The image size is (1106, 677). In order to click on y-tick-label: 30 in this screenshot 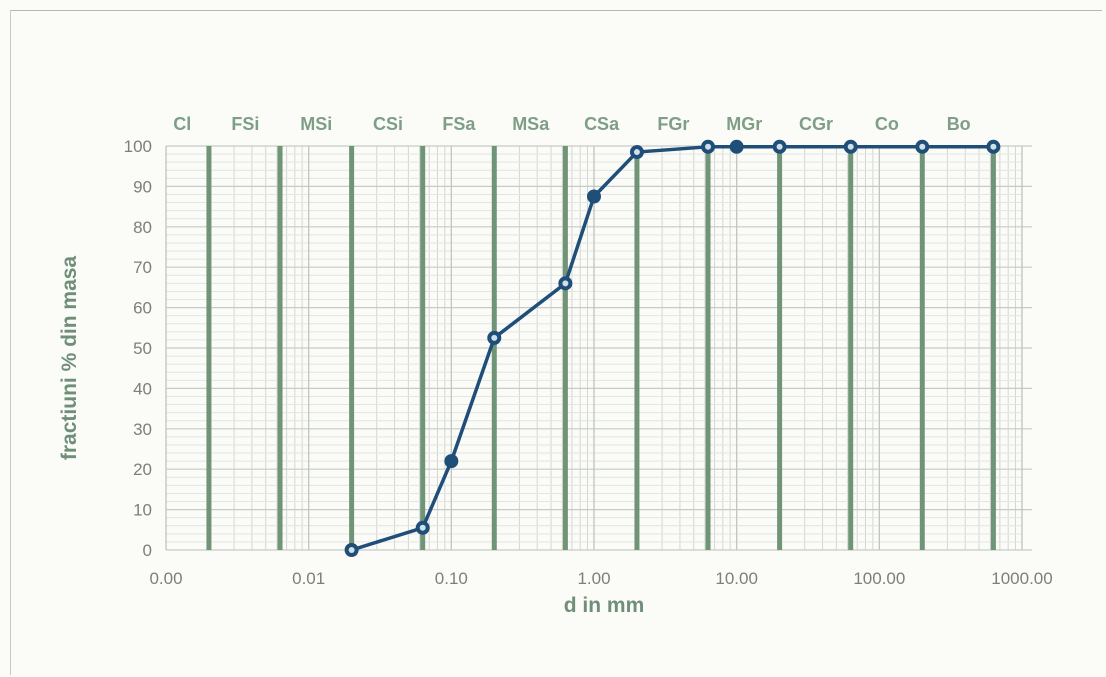, I will do `click(142, 429)`.